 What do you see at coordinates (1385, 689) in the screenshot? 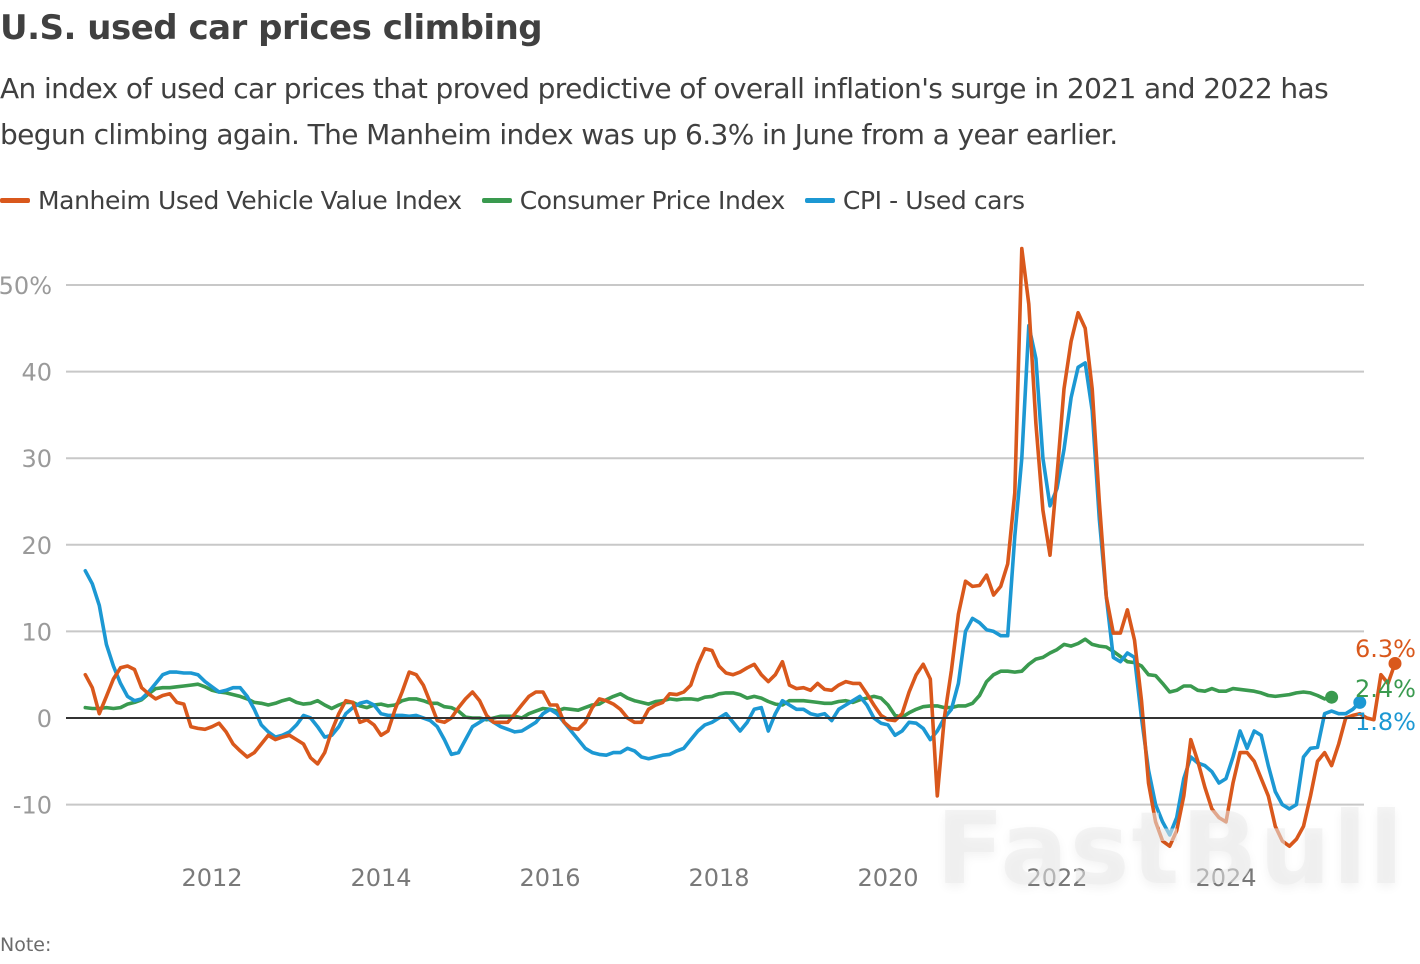
I see `end-label-cpi: 2.4%` at bounding box center [1385, 689].